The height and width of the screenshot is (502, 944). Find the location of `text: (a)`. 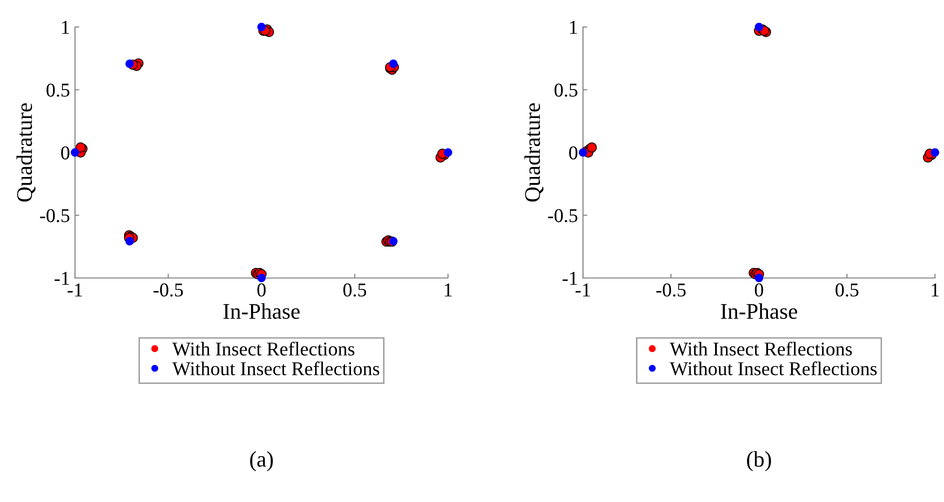

text: (a) is located at coordinates (261, 461).